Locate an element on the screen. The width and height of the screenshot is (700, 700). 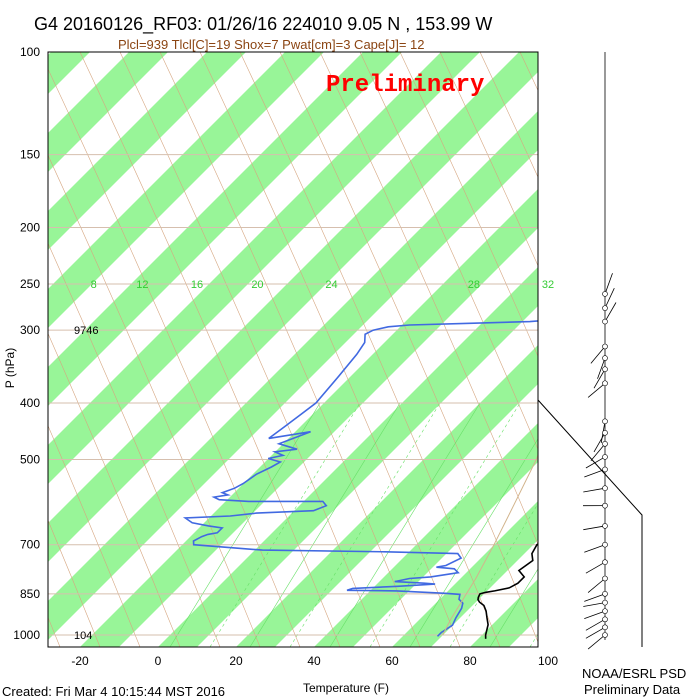
y-tick-label: 700 is located at coordinates (30, 545).